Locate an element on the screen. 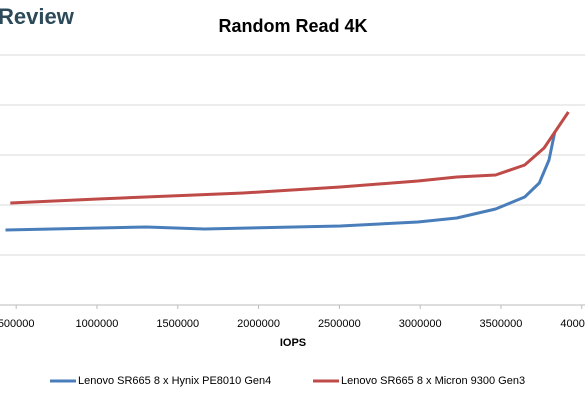 This screenshot has width=585, height=401. x-tick-label: 1000000 is located at coordinates (97, 324).